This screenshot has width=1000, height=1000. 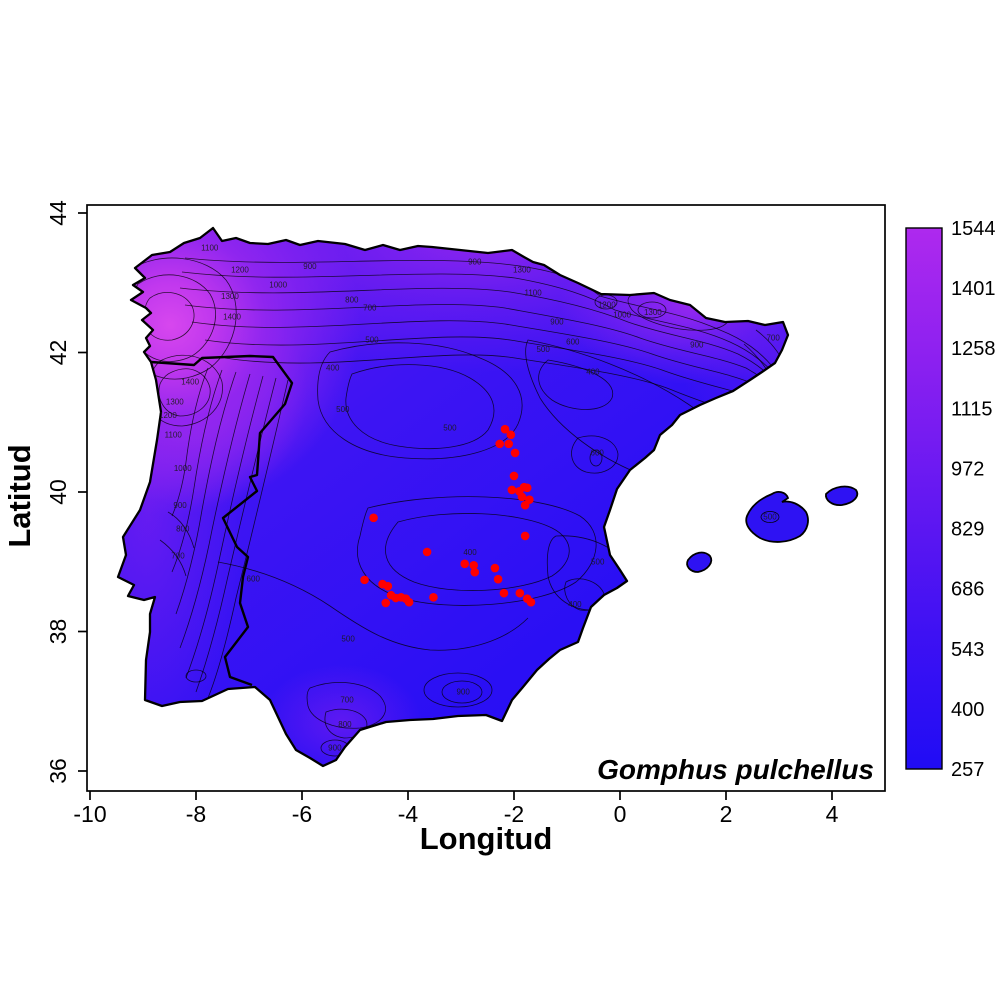 What do you see at coordinates (486, 838) in the screenshot?
I see `x-axis-title: Longitud` at bounding box center [486, 838].